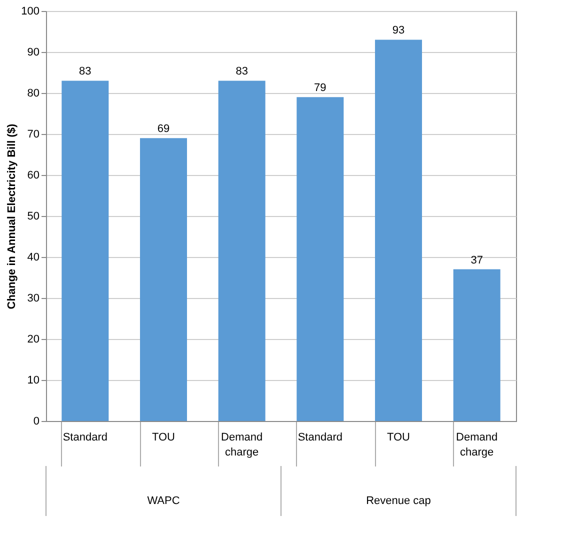  Describe the element at coordinates (12, 216) in the screenshot. I see `y-axis-title: Change in Annual Electricity Bill ($)` at that location.